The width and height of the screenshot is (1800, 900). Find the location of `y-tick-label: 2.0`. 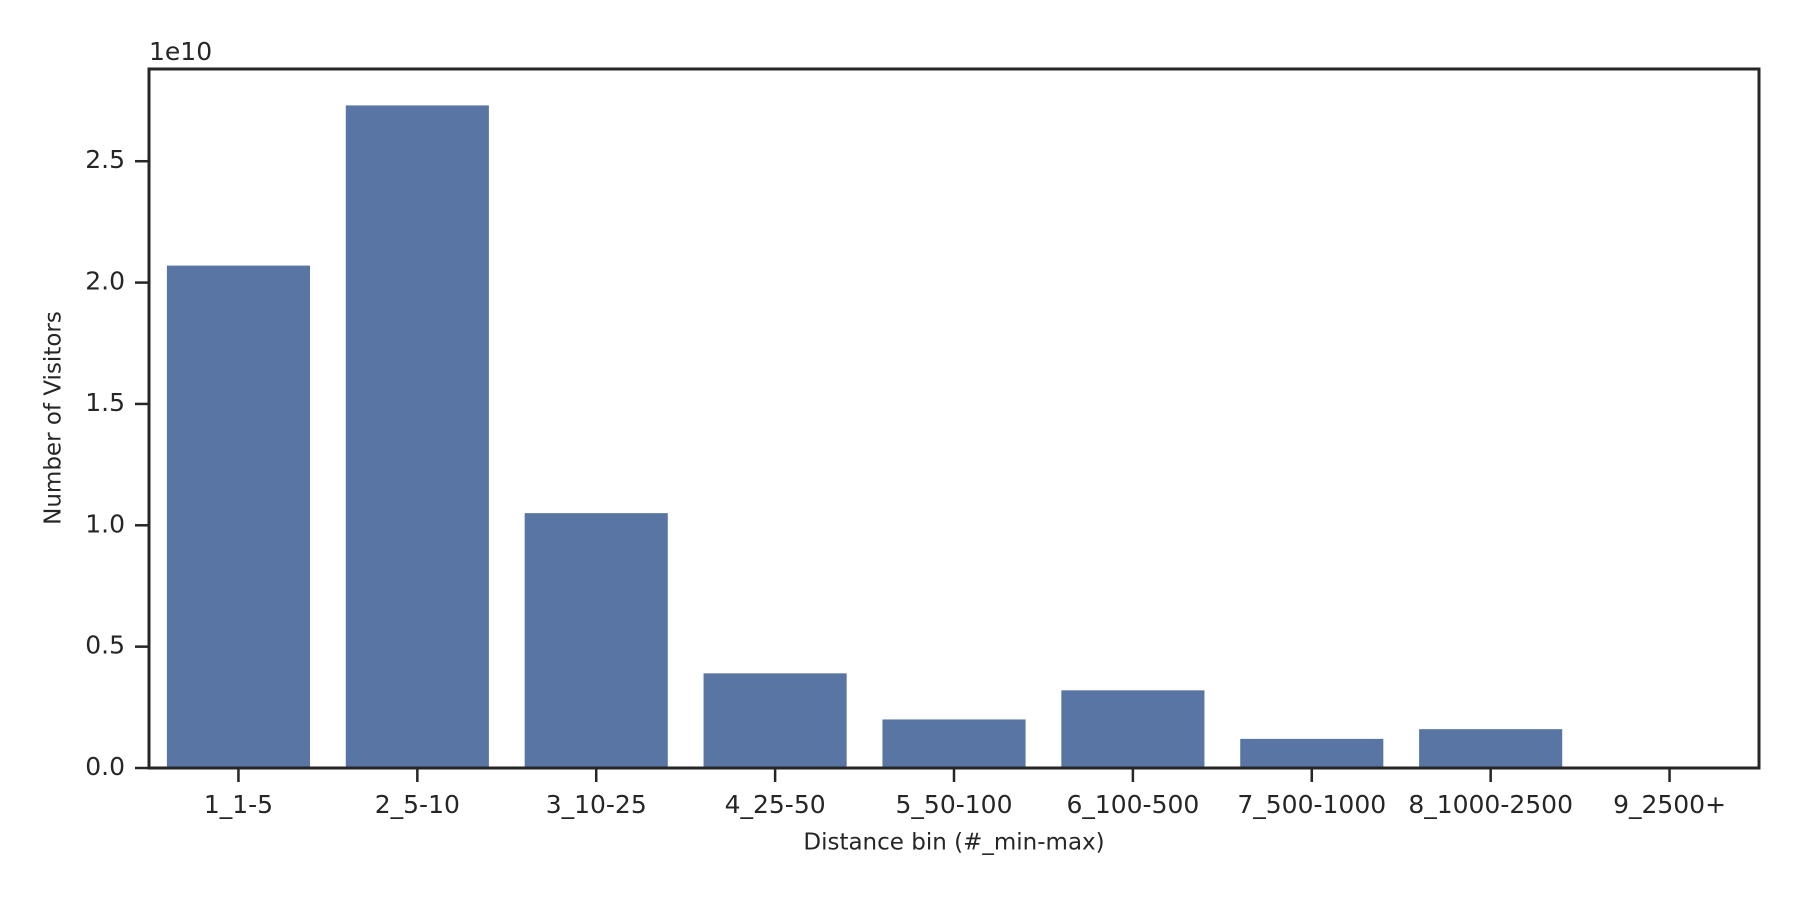

y-tick-label: 2.0 is located at coordinates (105, 281).